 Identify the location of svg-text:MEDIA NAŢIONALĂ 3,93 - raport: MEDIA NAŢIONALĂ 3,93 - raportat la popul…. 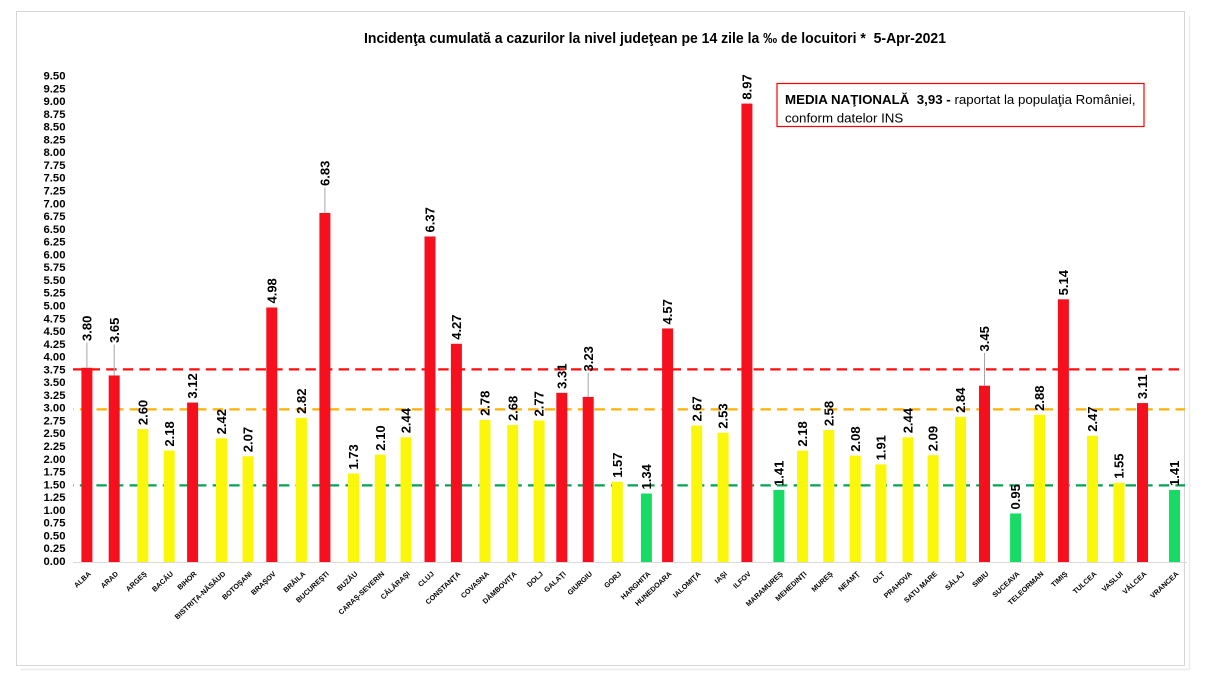
(960, 99).